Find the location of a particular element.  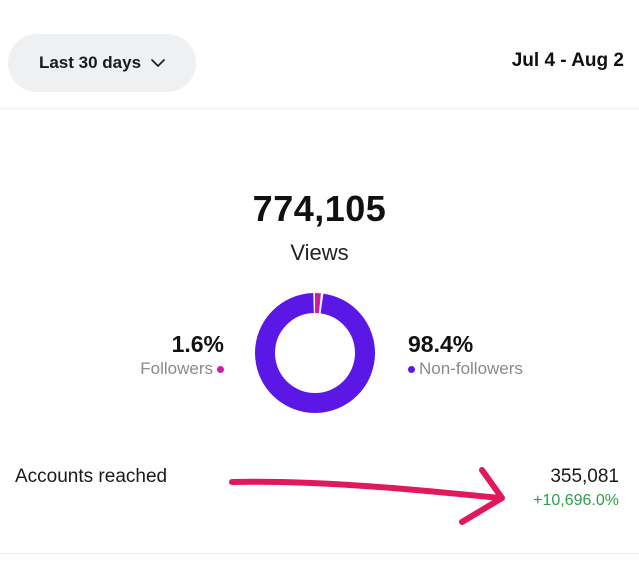

non-followers-dot-icon is located at coordinates (411, 369).